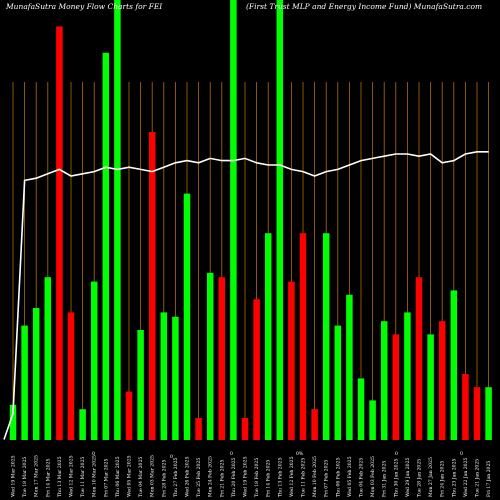 Image resolution: width=500 pixels, height=500 pixels. I want to click on x-tick-label: Fri 07 Feb 2025, so click(327, 478).